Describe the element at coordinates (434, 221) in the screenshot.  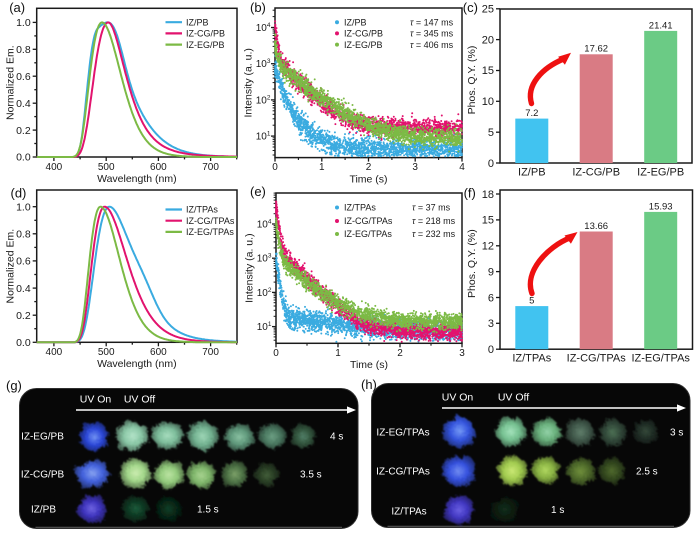
I see `svg-text: τ = 218 ms` at that location.